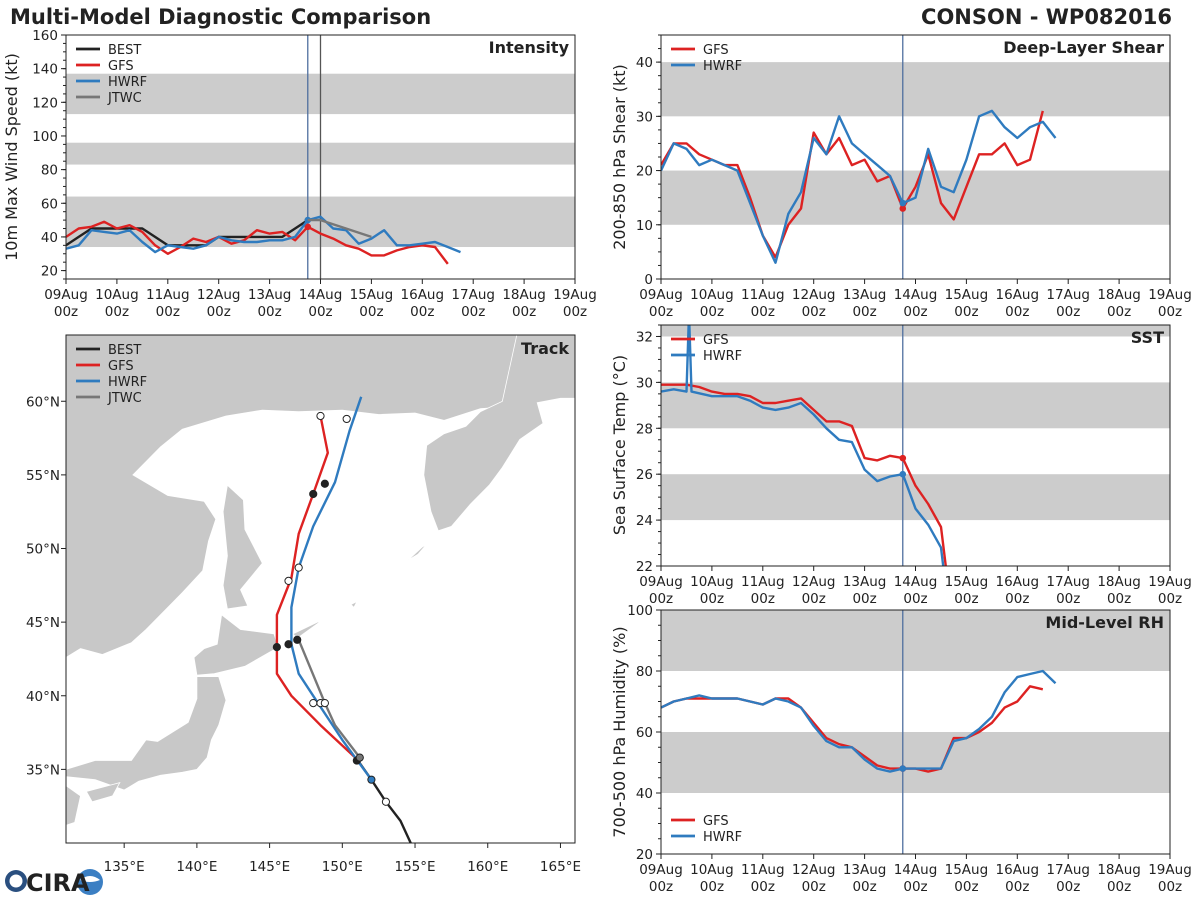 The width and height of the screenshot is (1200, 900). Describe the element at coordinates (43, 476) in the screenshot. I see `track-ytick-label: 55°N` at that location.